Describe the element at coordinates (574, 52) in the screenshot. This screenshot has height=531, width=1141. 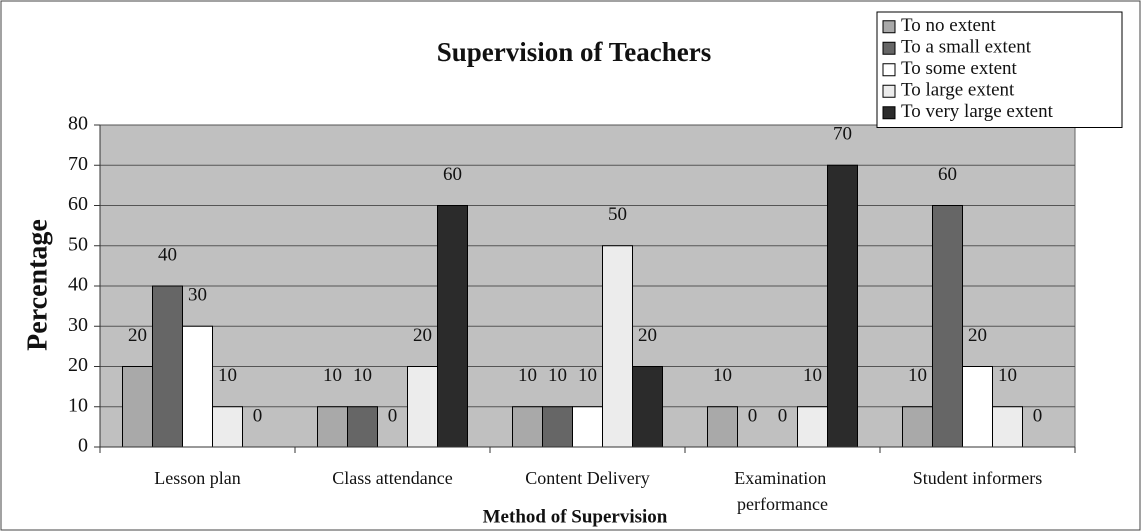
I see `chart-title: Supervision of Teachers` at that location.